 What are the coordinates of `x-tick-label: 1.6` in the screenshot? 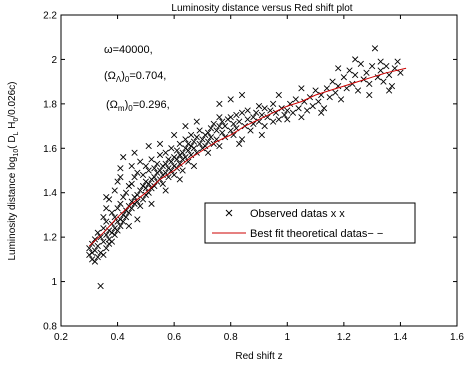 It's located at (457, 337).